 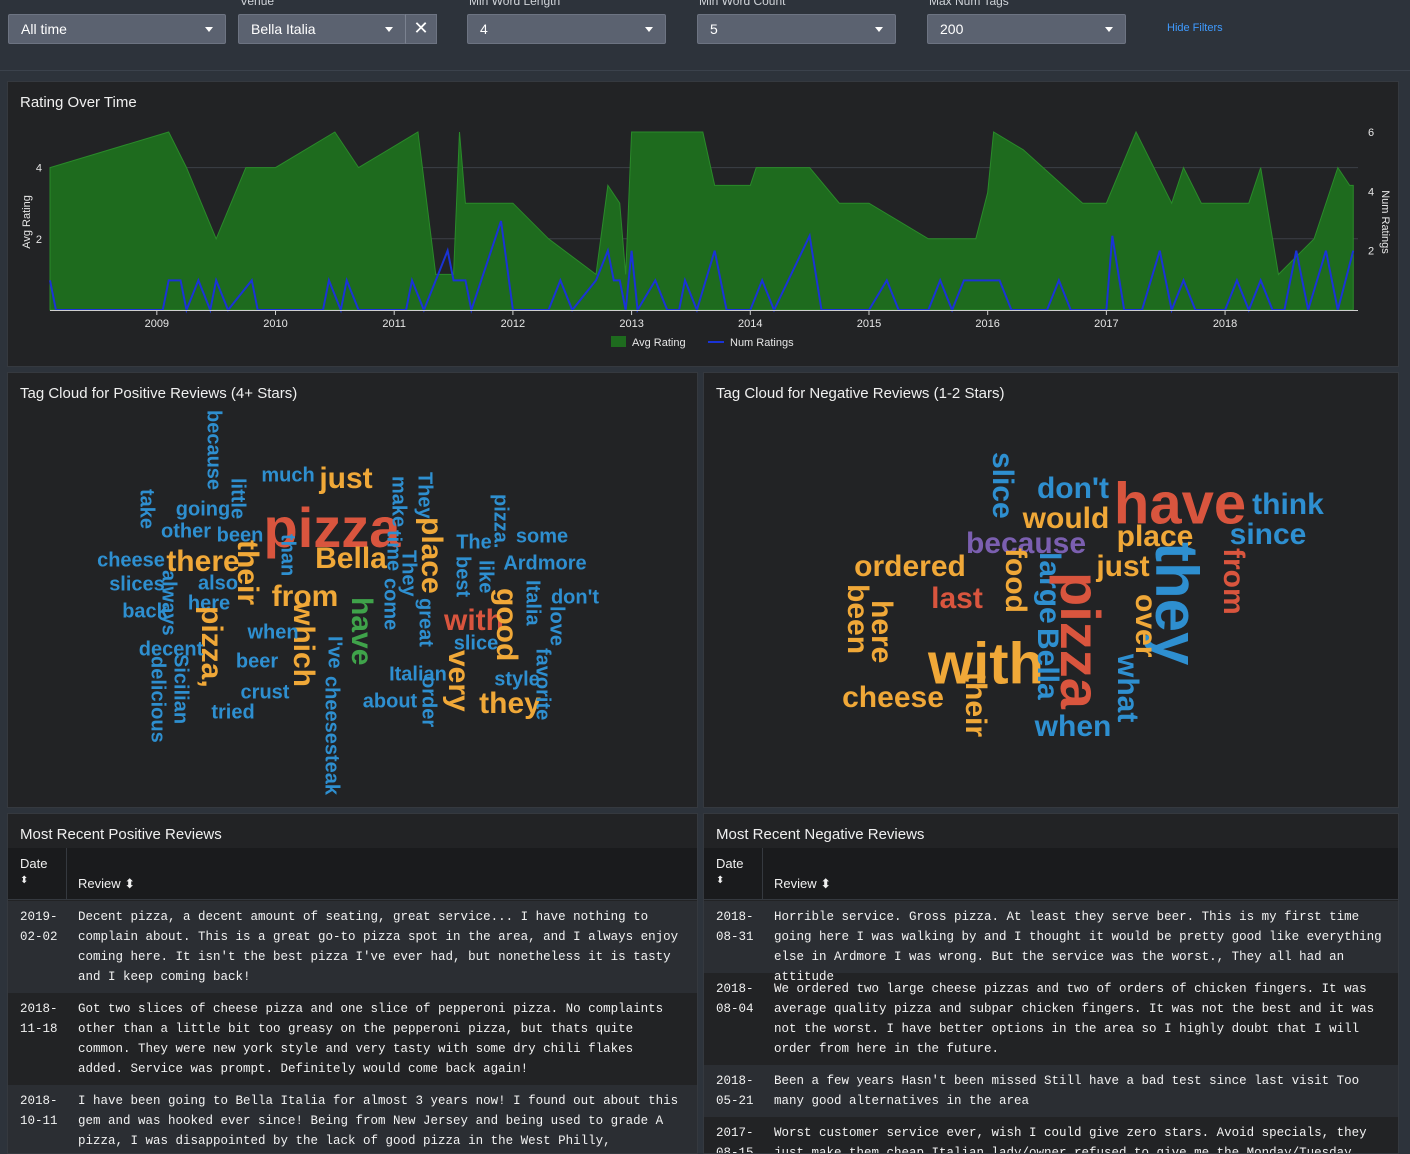 I want to click on tag-word: because, so click(x=1026, y=543).